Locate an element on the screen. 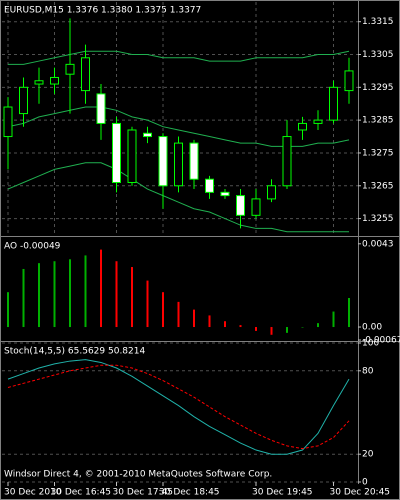  x-tick-label: 30 Dec 19:45 is located at coordinates (282, 493).